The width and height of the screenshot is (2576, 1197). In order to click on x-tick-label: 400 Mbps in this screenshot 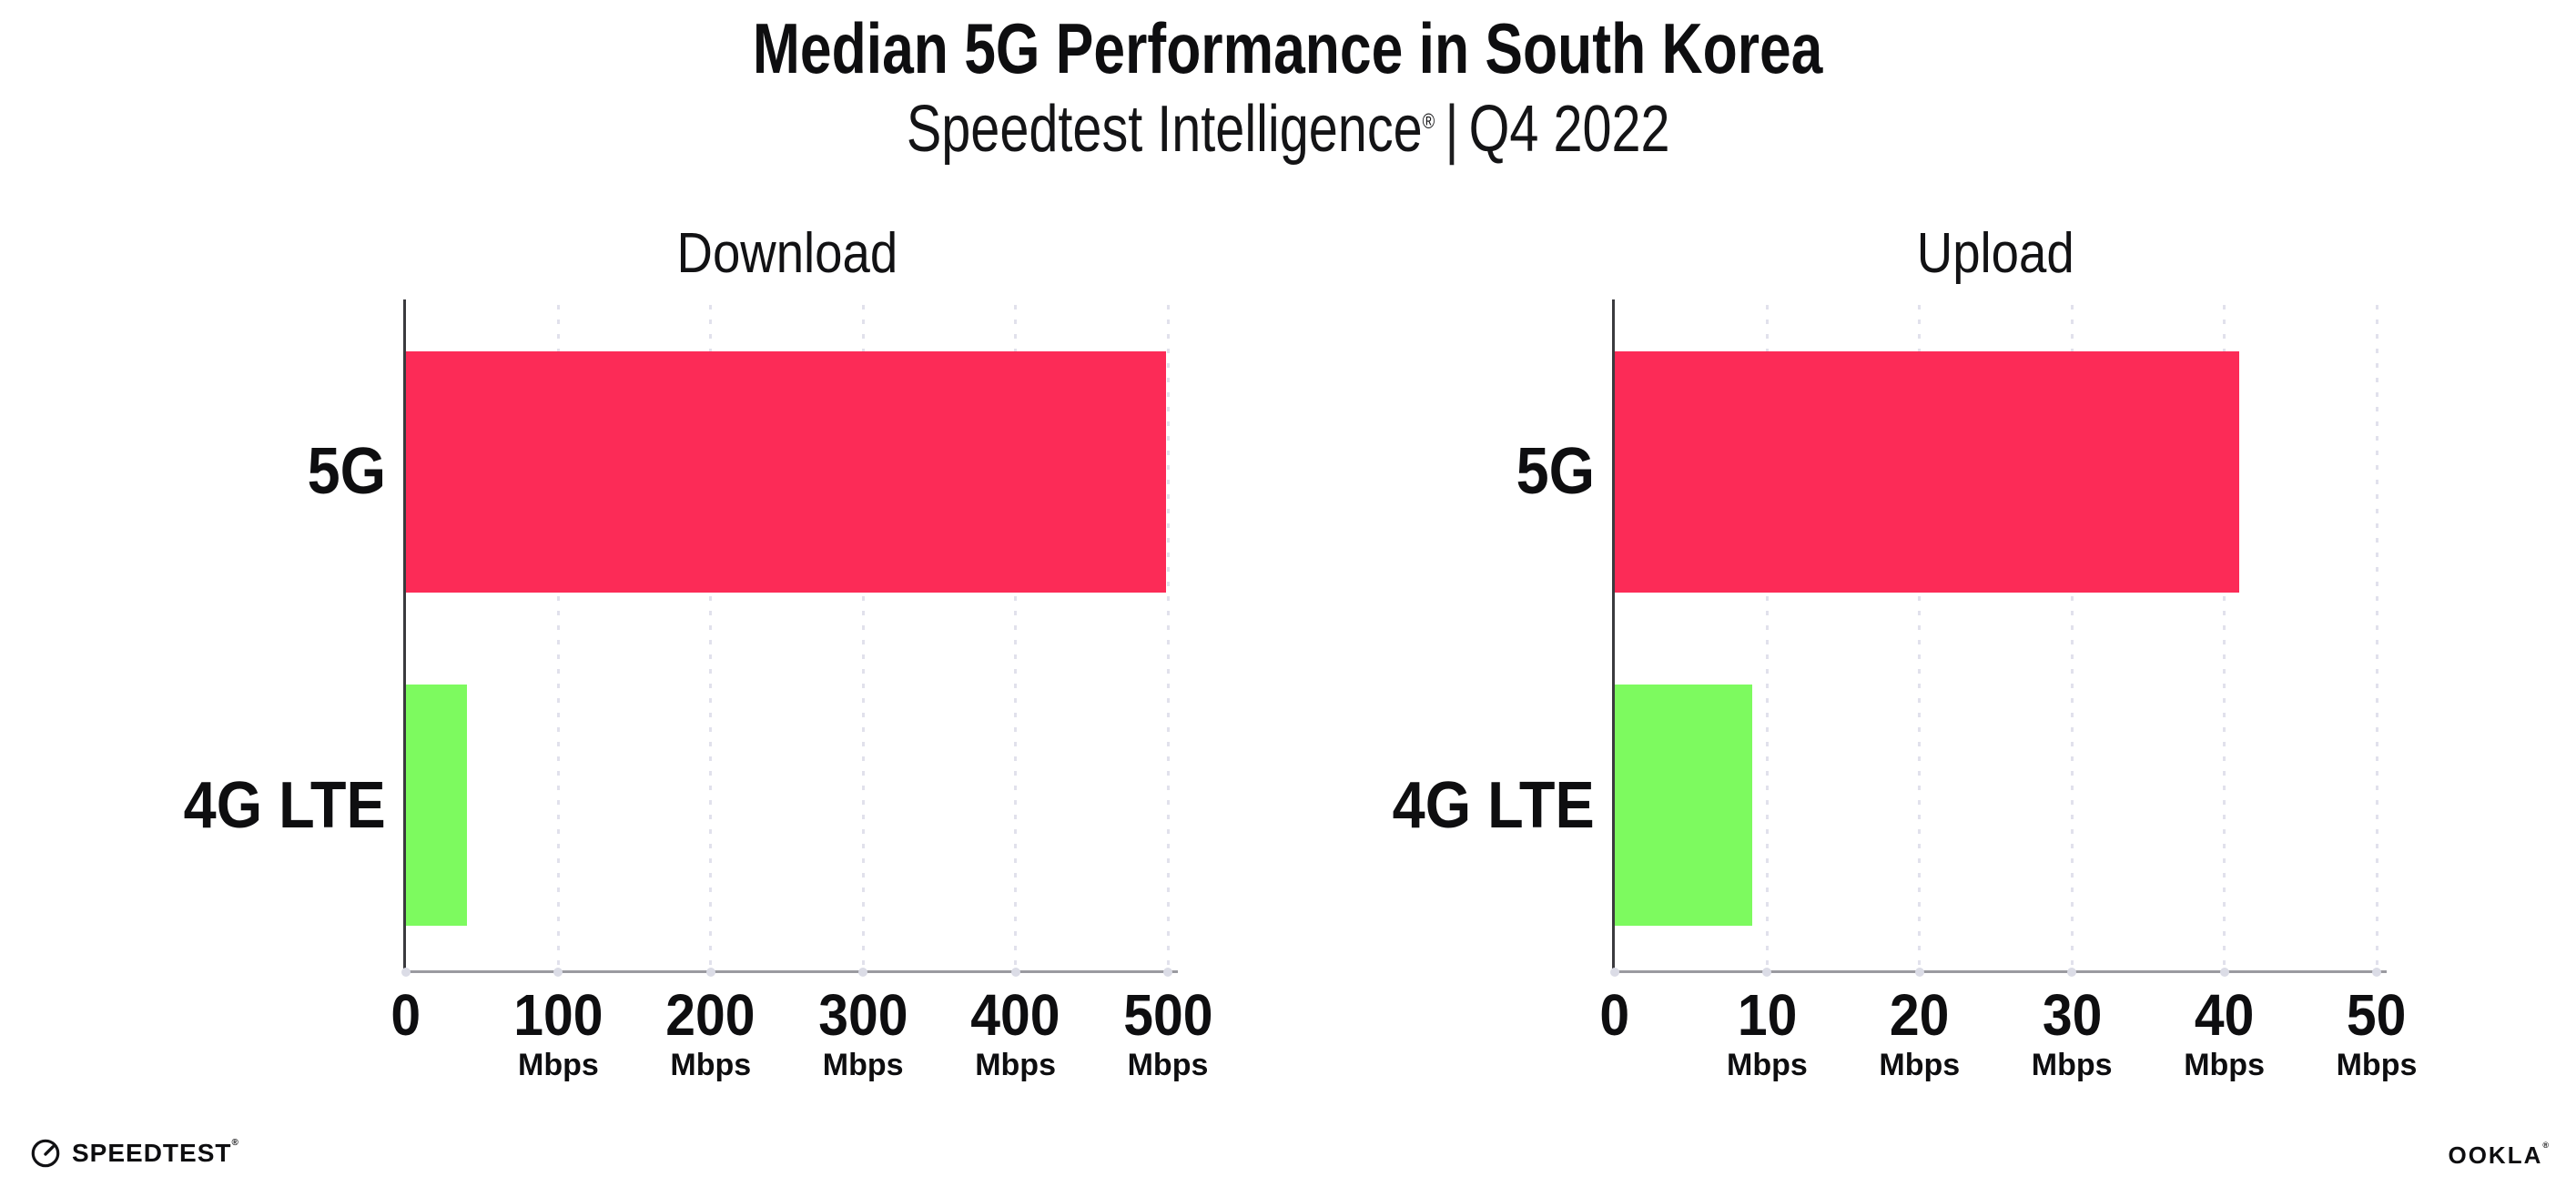, I will do `click(1016, 1033)`.